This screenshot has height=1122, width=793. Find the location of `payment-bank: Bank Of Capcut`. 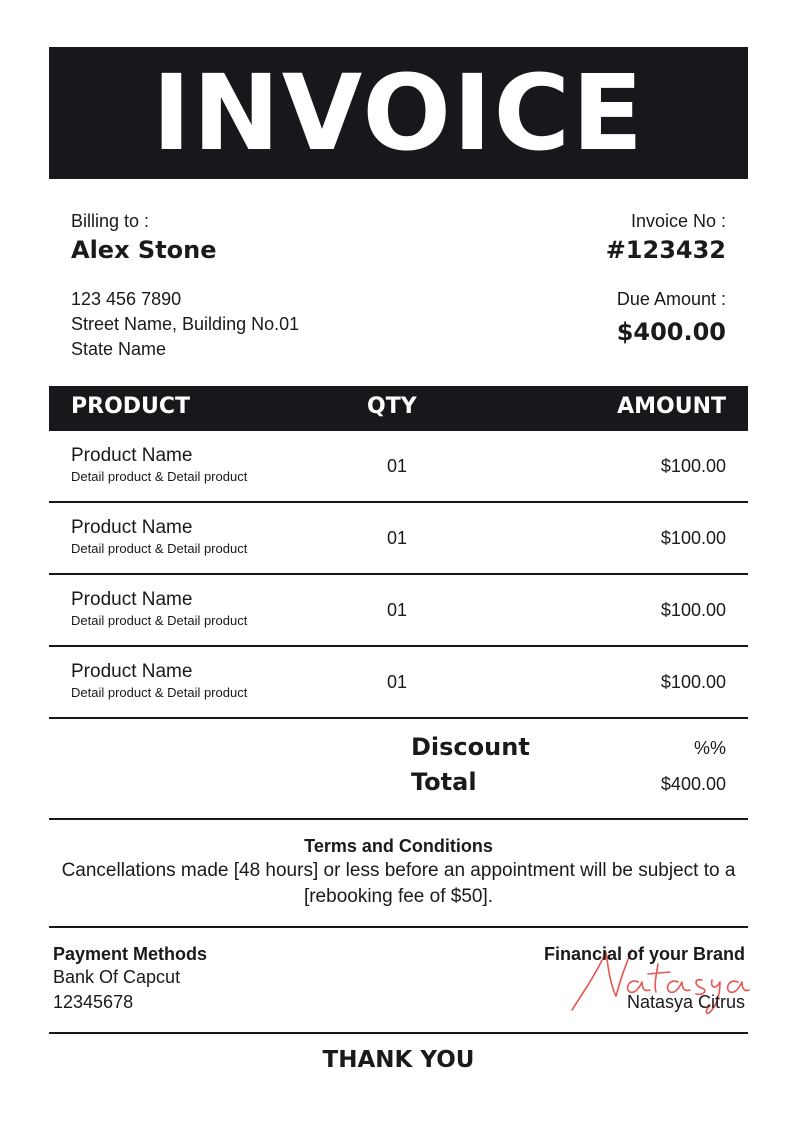

payment-bank: Bank Of Capcut is located at coordinates (117, 977).